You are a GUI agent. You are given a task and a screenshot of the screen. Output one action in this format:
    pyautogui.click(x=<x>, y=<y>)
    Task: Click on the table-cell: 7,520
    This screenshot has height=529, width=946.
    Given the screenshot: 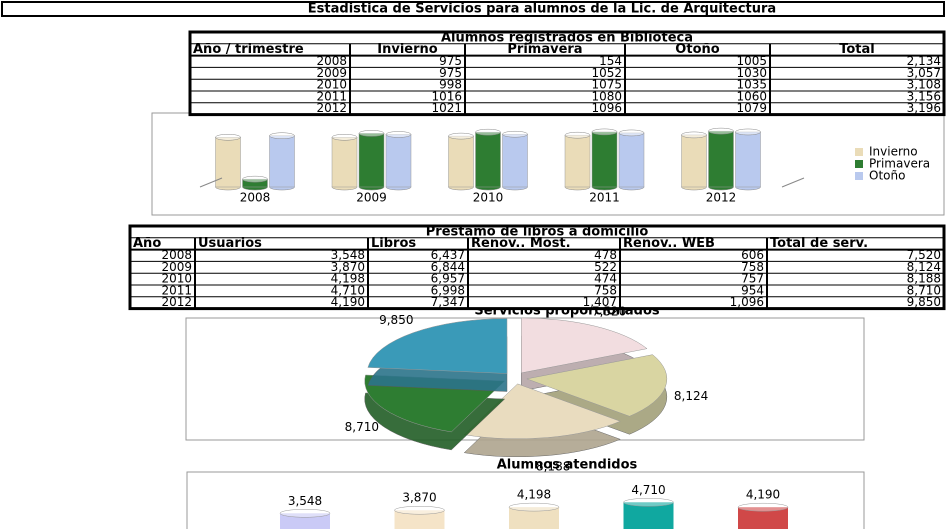 What is the action you would take?
    pyautogui.click(x=924, y=255)
    